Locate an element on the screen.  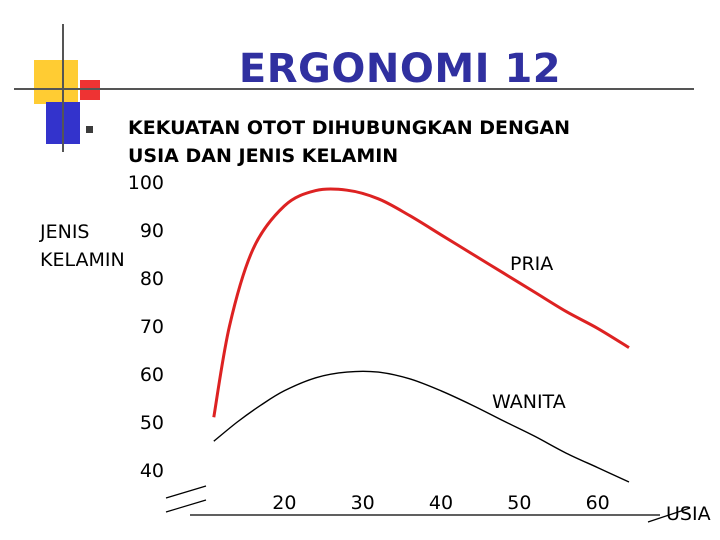
series-line-wanita is located at coordinates (421, 426).